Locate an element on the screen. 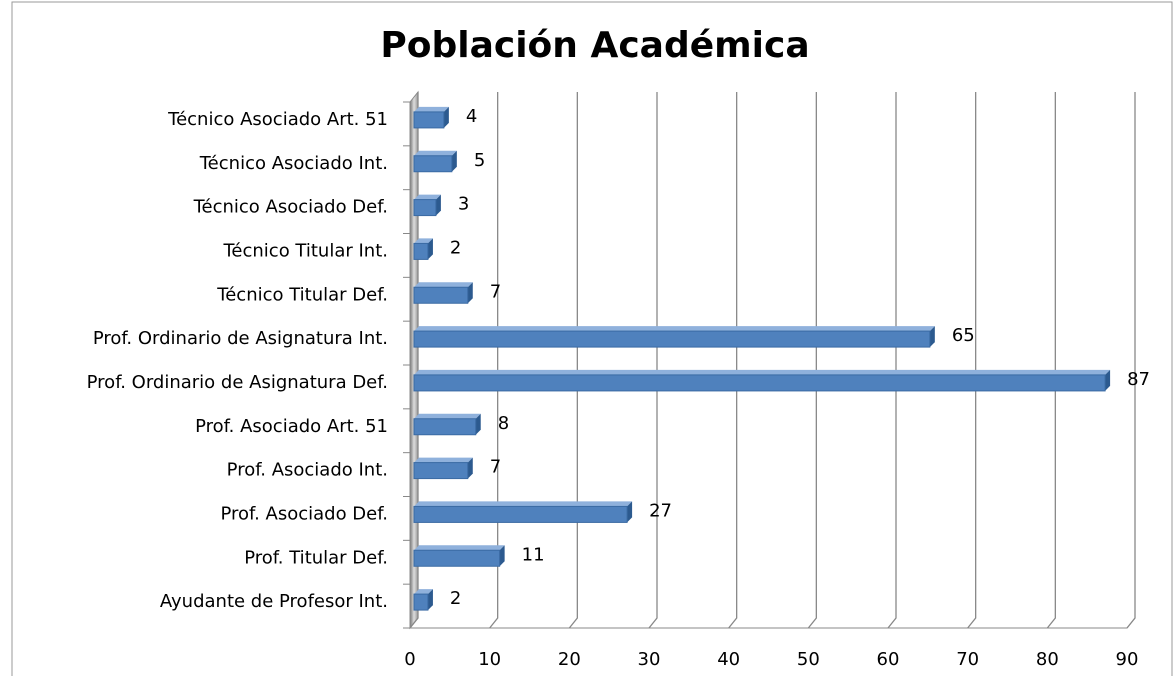  x-tick-label: 0 is located at coordinates (409, 659).